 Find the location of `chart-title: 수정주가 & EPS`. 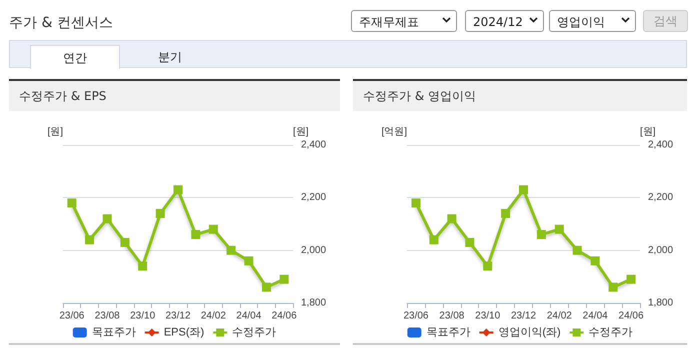

chart-title: 수정주가 & EPS is located at coordinates (174, 96).